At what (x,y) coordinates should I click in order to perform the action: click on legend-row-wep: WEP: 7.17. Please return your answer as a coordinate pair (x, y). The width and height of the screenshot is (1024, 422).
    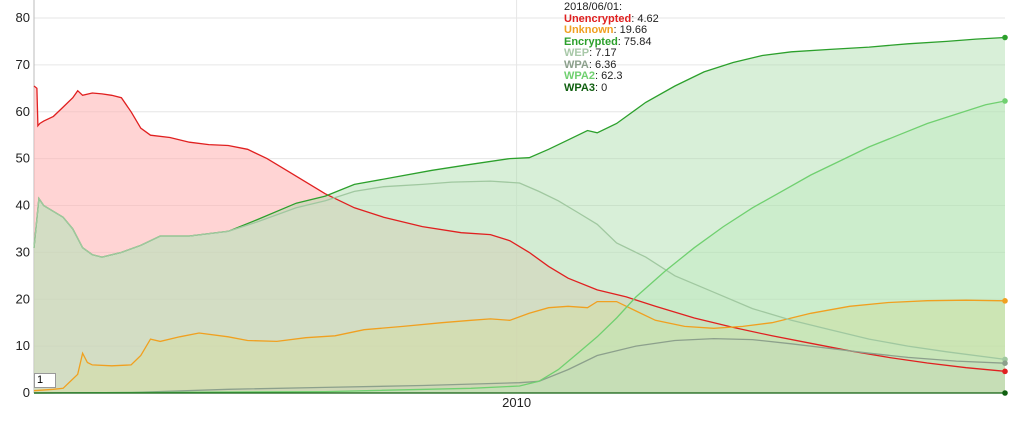
    Looking at the image, I should click on (611, 53).